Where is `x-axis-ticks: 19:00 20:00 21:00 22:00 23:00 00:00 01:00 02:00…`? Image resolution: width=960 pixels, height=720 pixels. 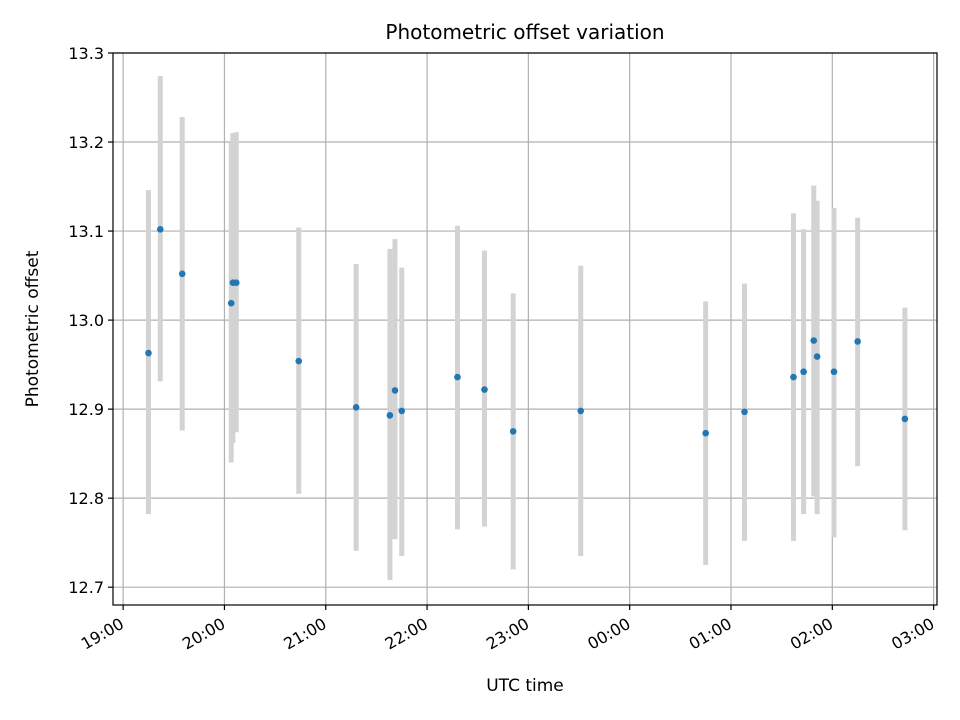 x-axis-ticks: 19:00 20:00 21:00 22:00 23:00 00:00 01:00 02:00… is located at coordinates (508, 629).